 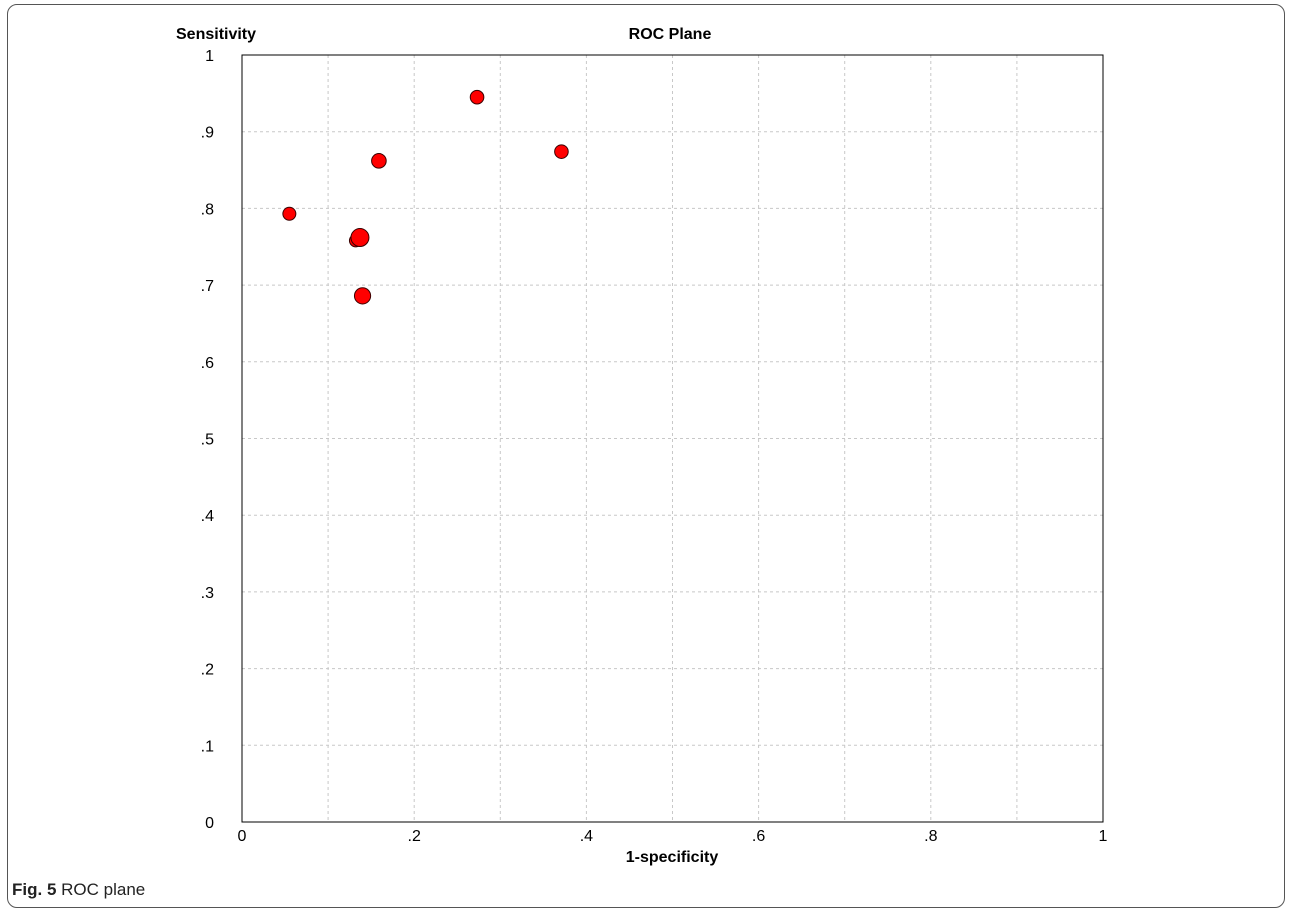 What do you see at coordinates (209, 56) in the screenshot?
I see `y-tick-label: 1` at bounding box center [209, 56].